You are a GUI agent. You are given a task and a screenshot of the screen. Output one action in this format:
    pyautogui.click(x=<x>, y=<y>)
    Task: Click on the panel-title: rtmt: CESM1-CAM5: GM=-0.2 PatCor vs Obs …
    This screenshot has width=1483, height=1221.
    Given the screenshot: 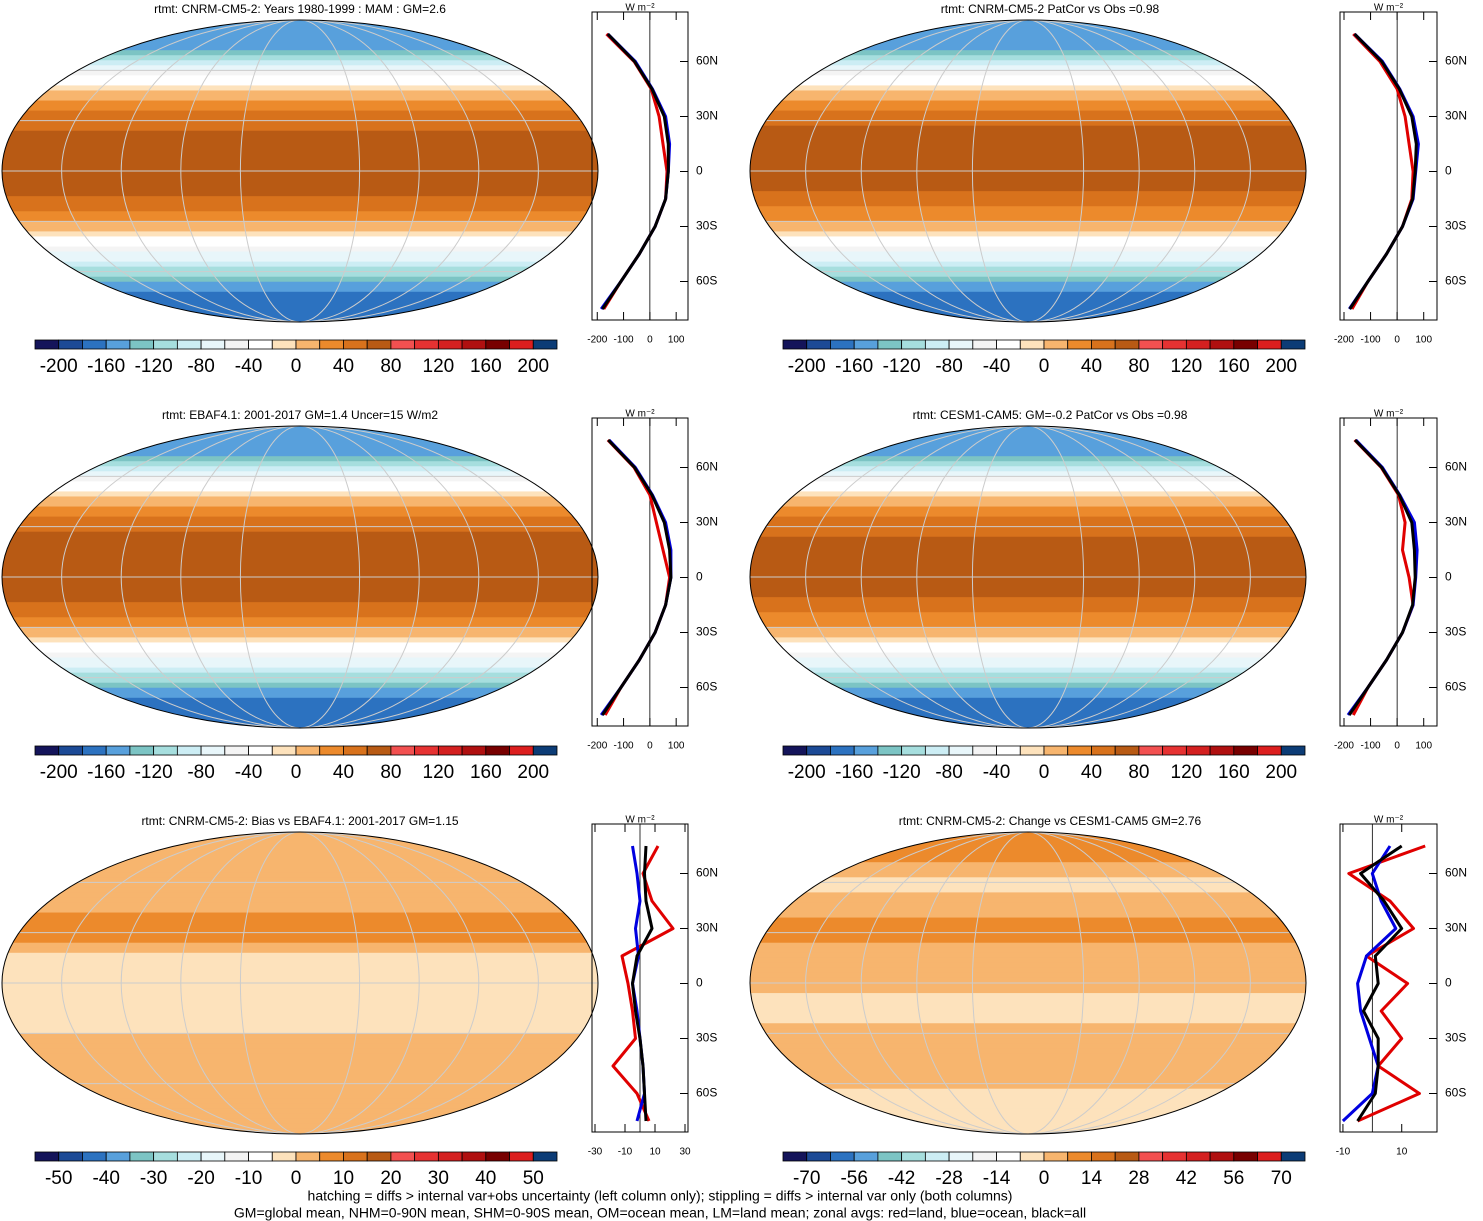 What is the action you would take?
    pyautogui.click(x=1050, y=415)
    